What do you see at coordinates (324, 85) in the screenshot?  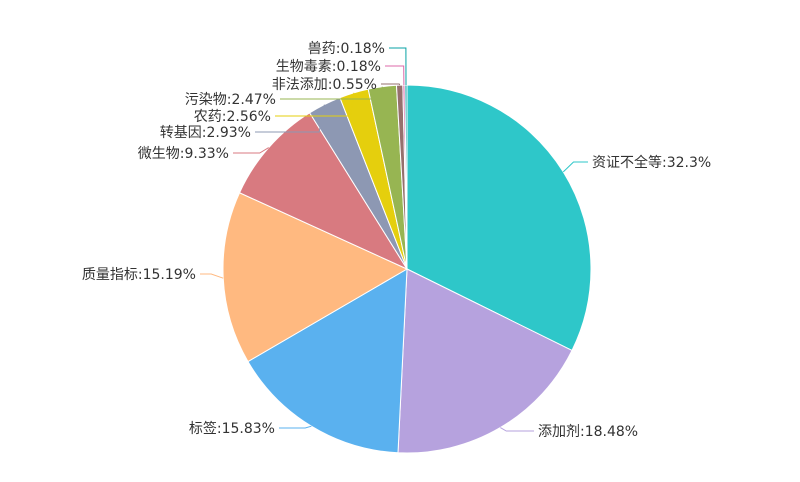 I see `slice-label-9: 非法添加:0.55%` at bounding box center [324, 85].